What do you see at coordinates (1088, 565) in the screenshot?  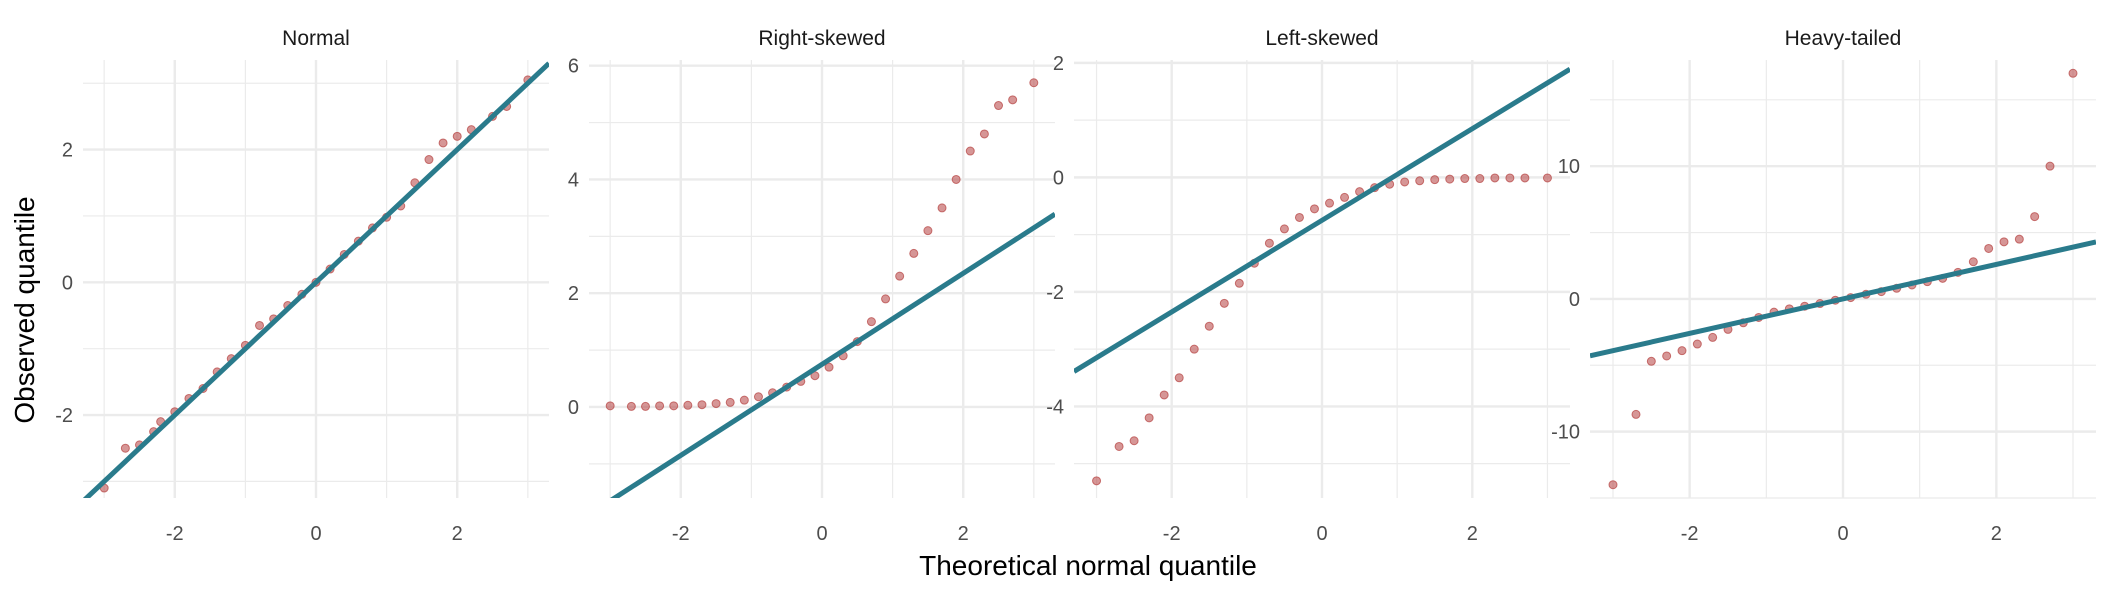 I see `x-axis-title: Theoretical normal quantile` at bounding box center [1088, 565].